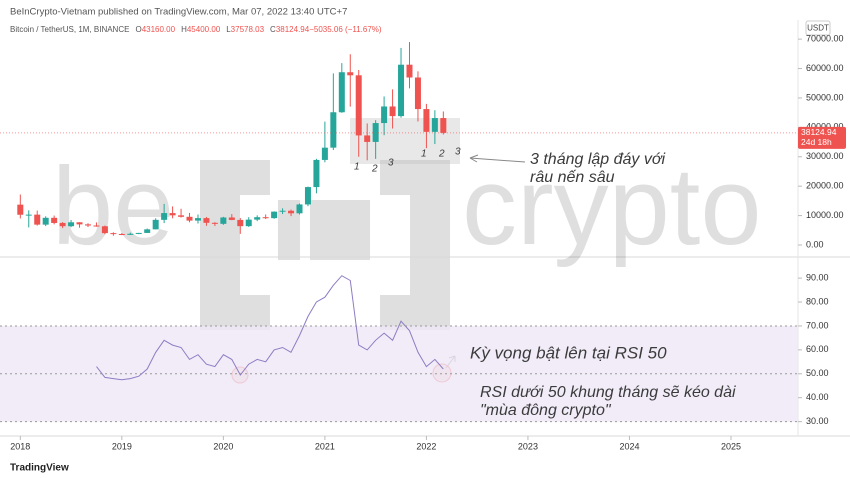 The image size is (850, 478). What do you see at coordinates (816, 142) in the screenshot?
I see `countdown: 24d 18h` at bounding box center [816, 142].